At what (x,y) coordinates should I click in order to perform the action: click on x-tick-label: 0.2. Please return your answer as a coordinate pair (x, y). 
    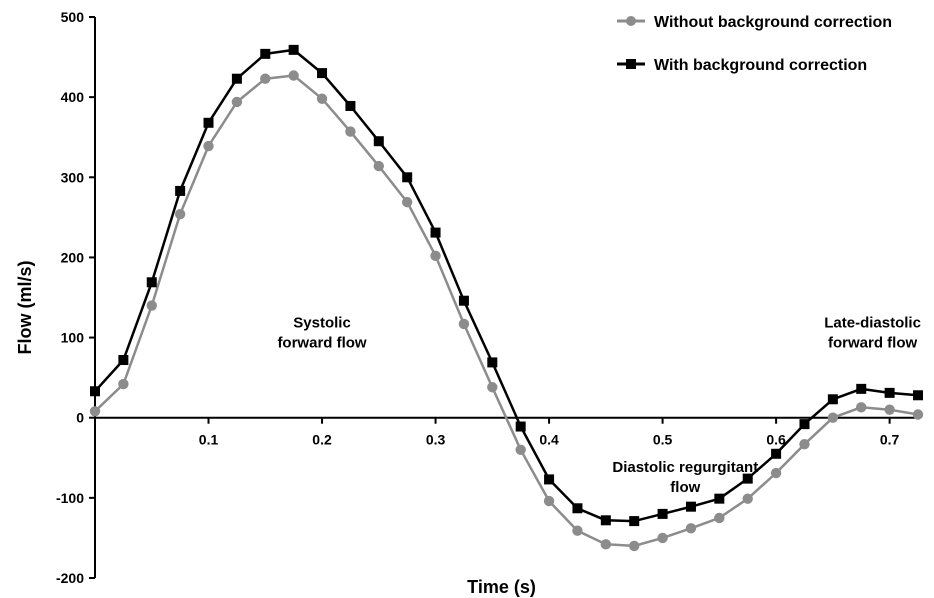
    Looking at the image, I should click on (322, 440).